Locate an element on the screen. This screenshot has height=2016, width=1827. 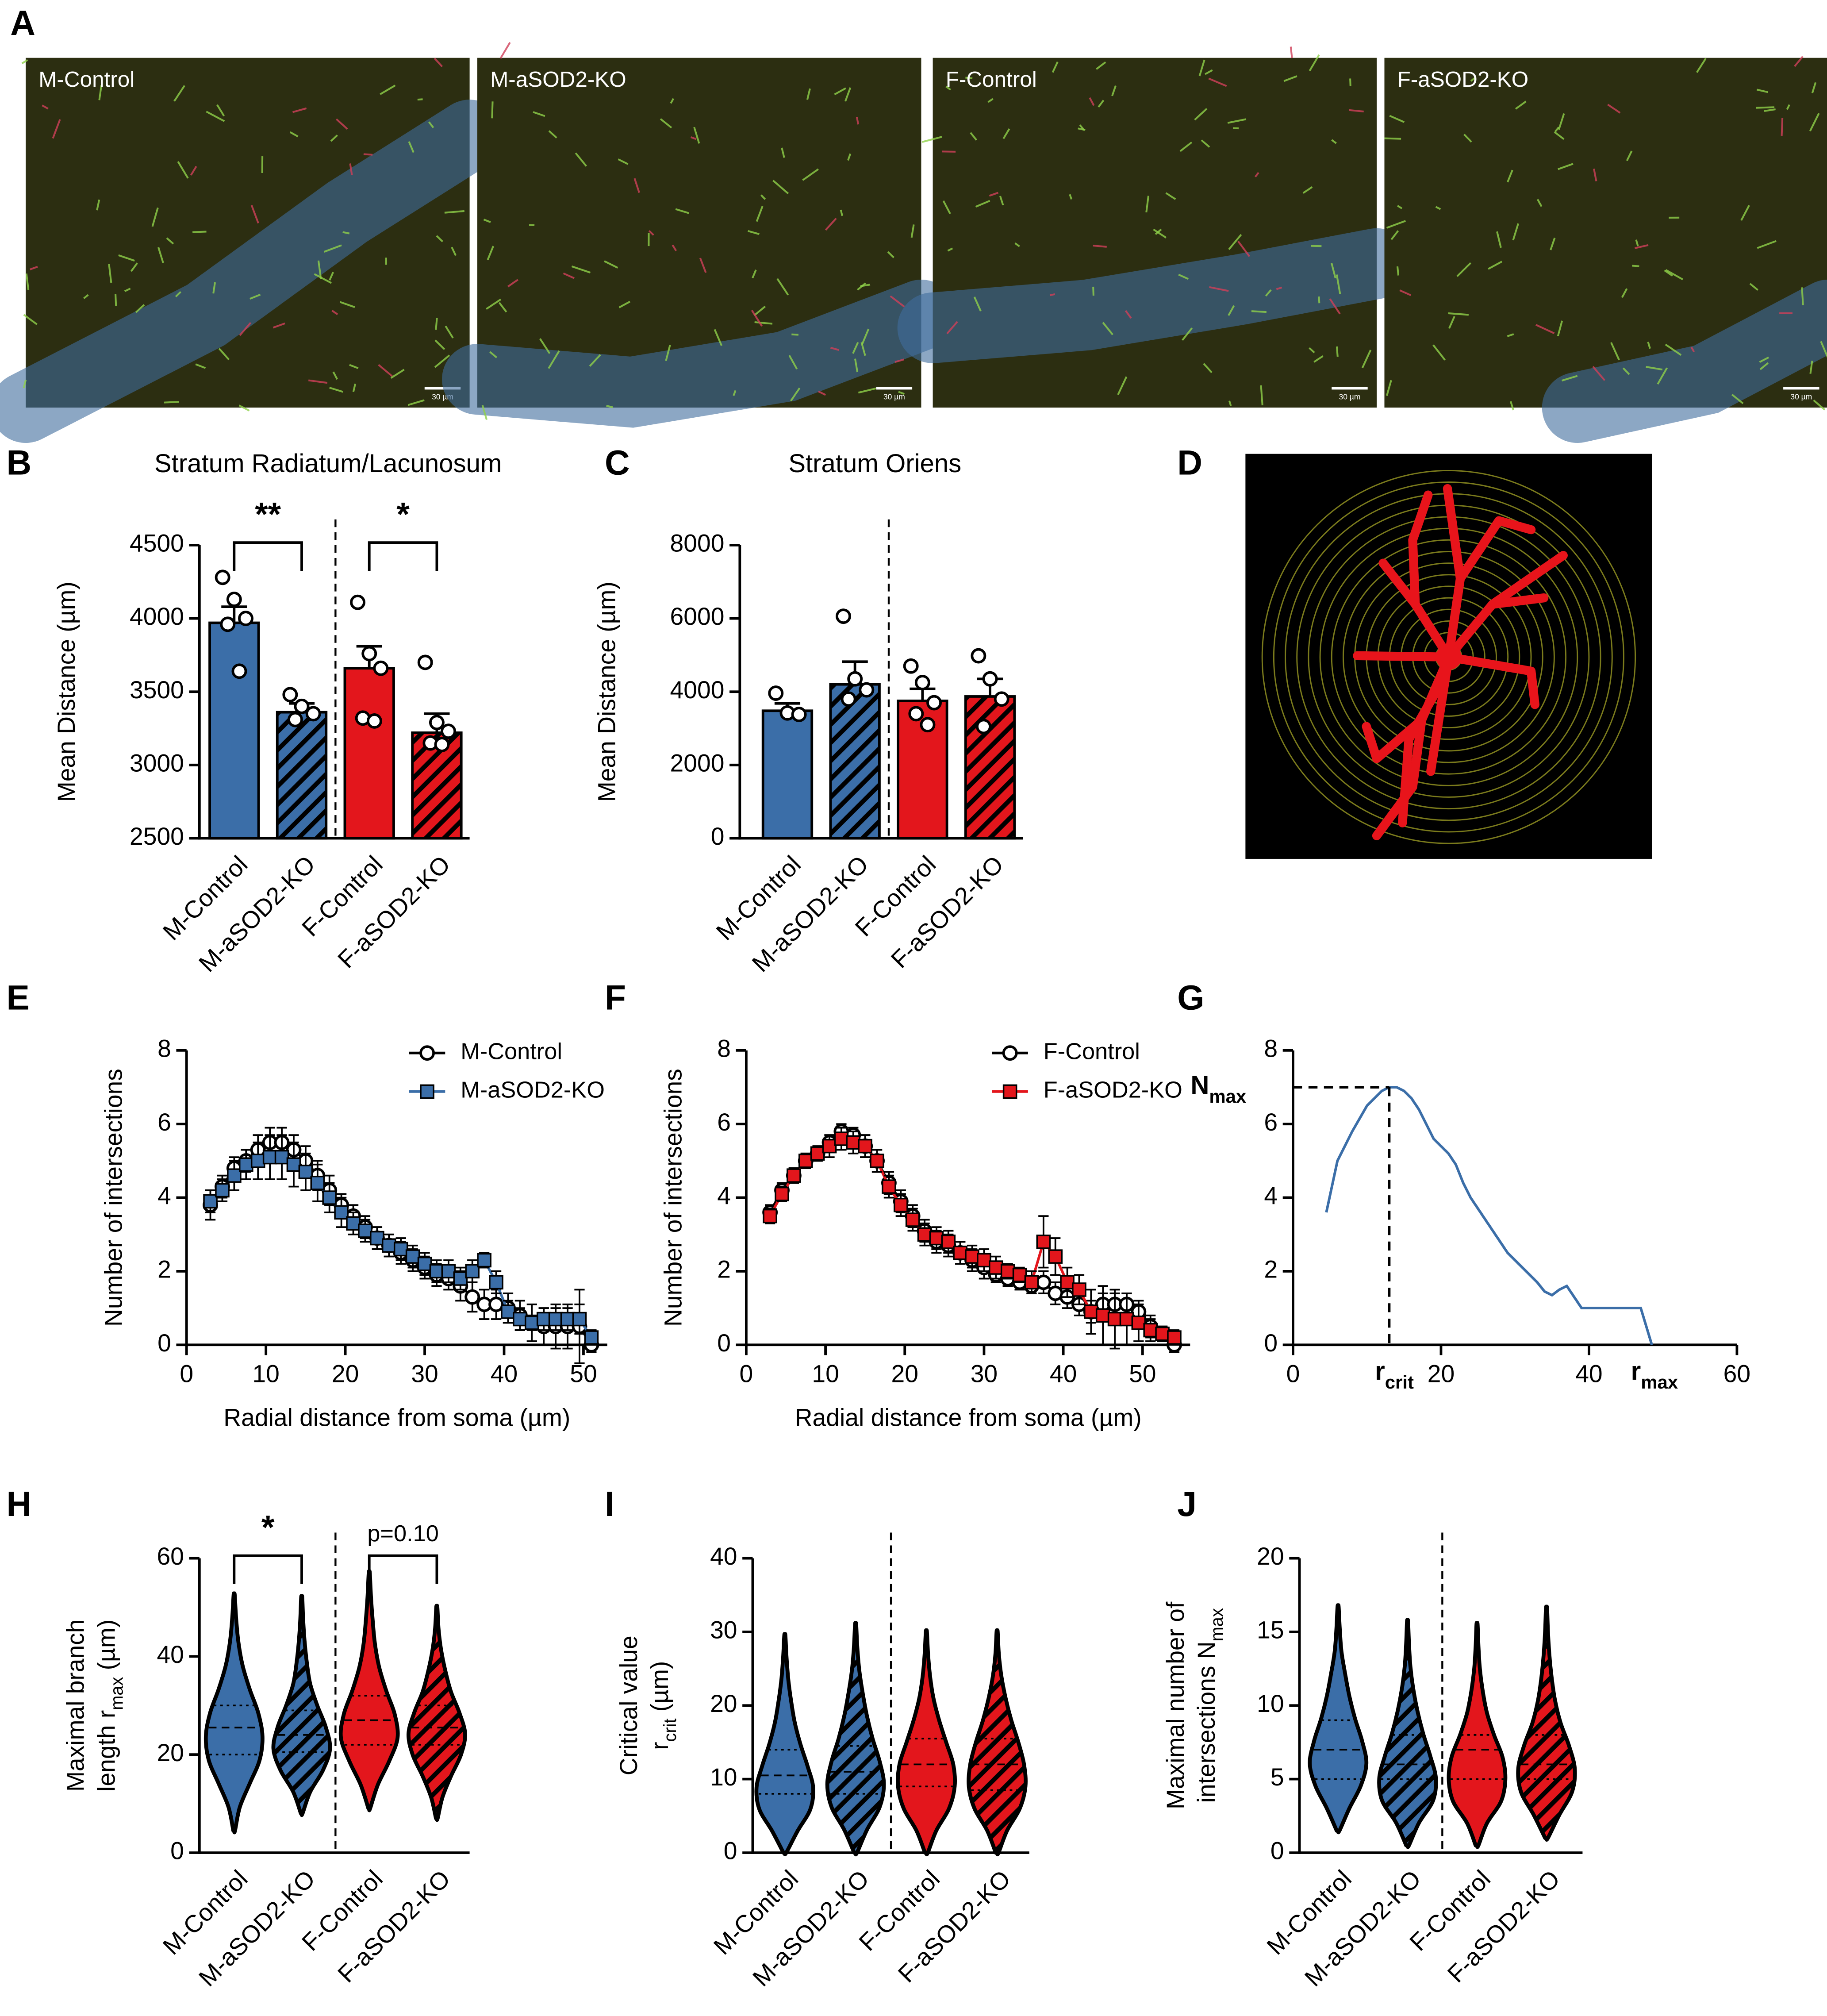
legend-label: M-aSOD2-KO is located at coordinates (533, 1090).